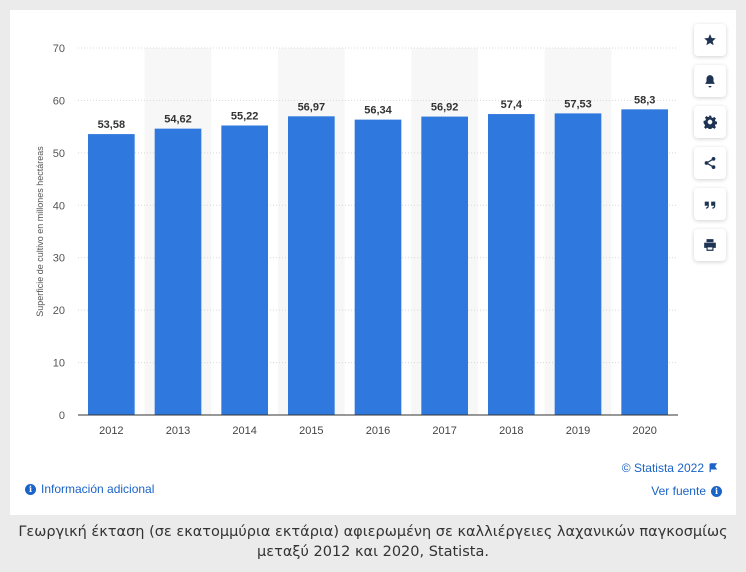 The height and width of the screenshot is (572, 746). Describe the element at coordinates (445, 108) in the screenshot. I see `data-label: 56,92` at that location.